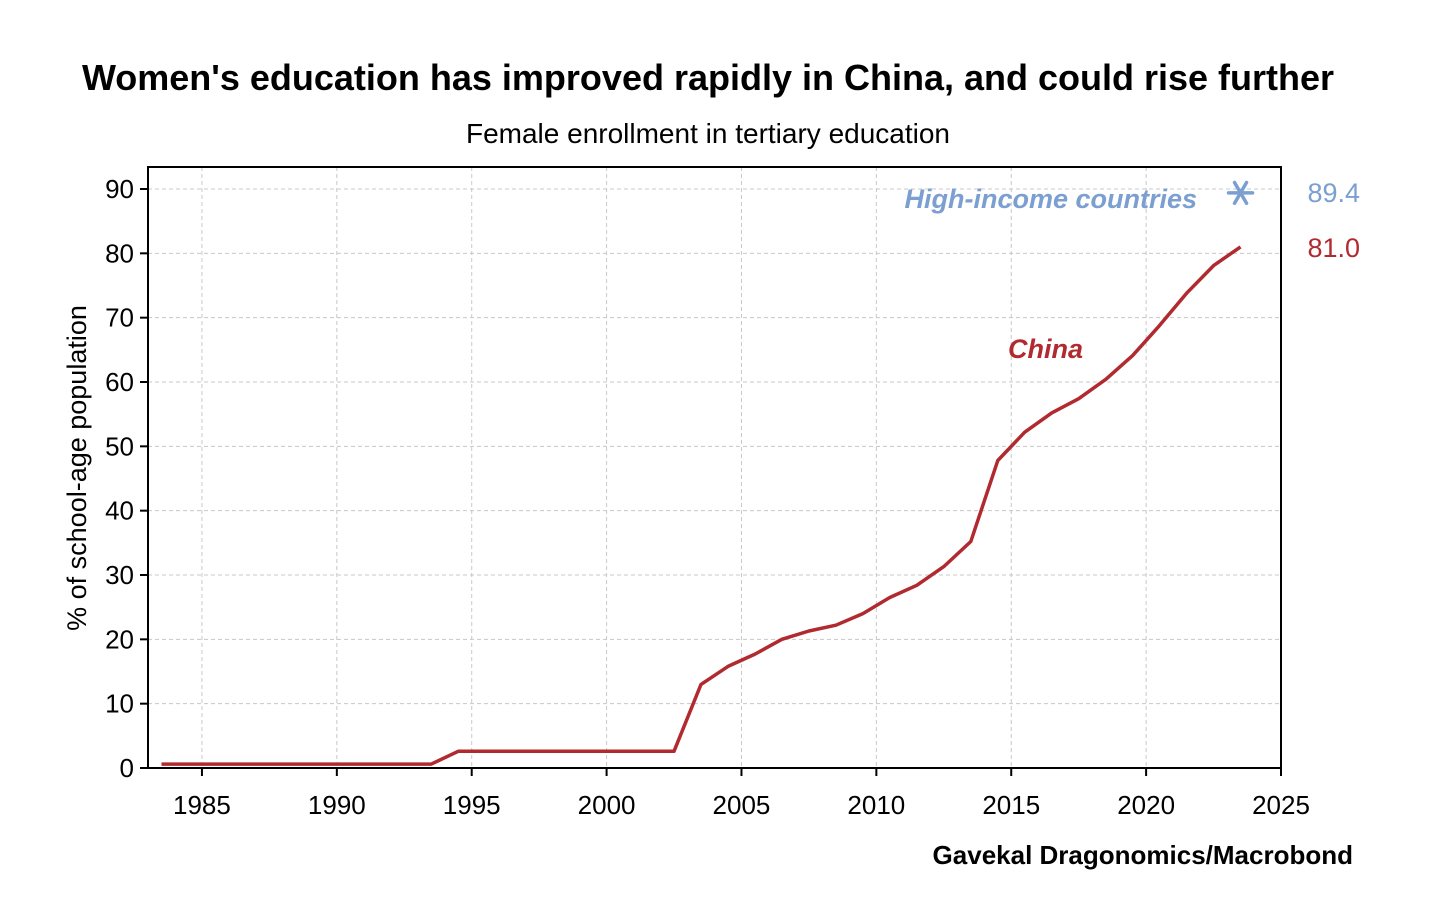 The width and height of the screenshot is (1454, 912). Describe the element at coordinates (742, 805) in the screenshot. I see `x-tick-label: 2005` at that location.